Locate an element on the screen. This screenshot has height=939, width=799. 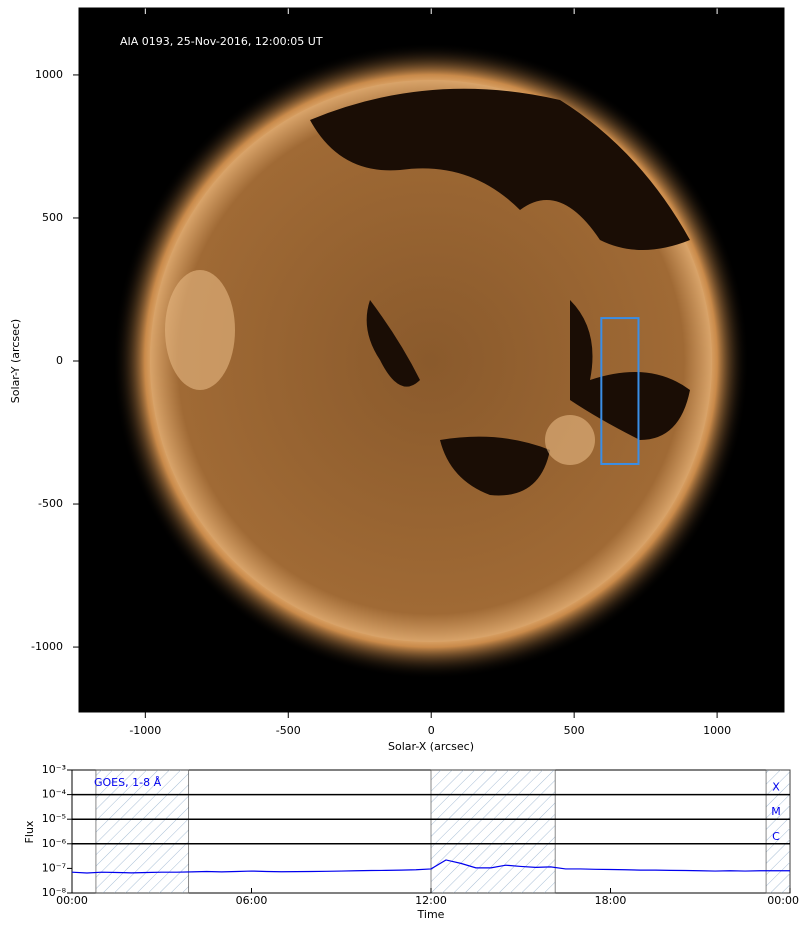
y-tick-label: 10⁻⁸ is located at coordinates (54, 892).